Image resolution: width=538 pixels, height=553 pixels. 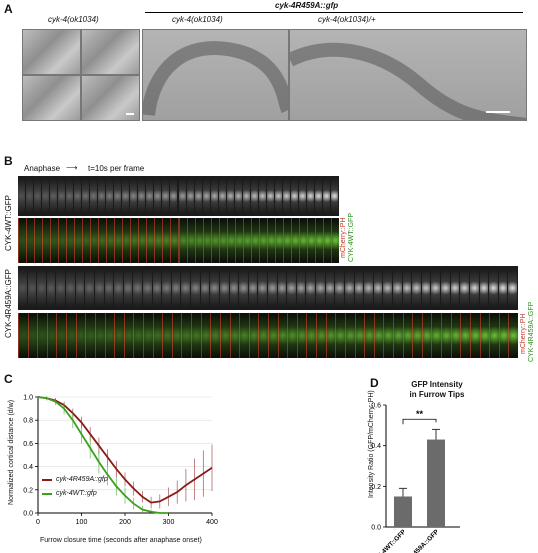 I want to click on series-line, so click(x=103, y=455).